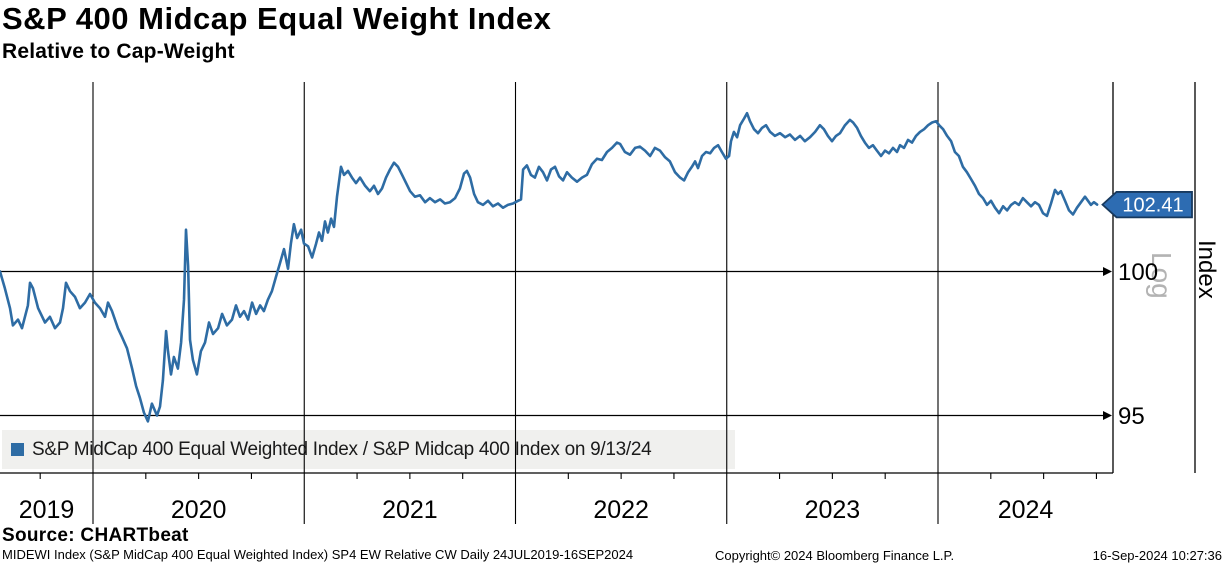  What do you see at coordinates (410, 510) in the screenshot?
I see `x-tick-label-2021: 2021` at bounding box center [410, 510].